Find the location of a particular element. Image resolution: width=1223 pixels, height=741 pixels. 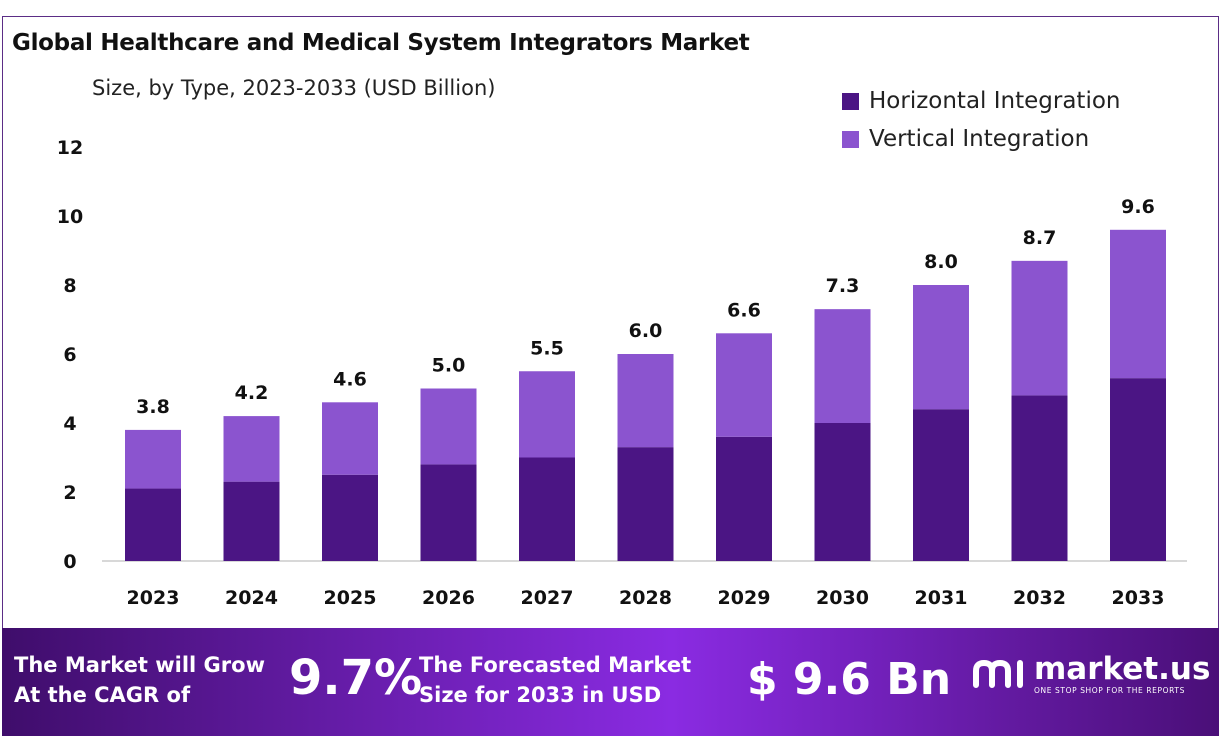

y-tick-label: 10 is located at coordinates (70, 217).